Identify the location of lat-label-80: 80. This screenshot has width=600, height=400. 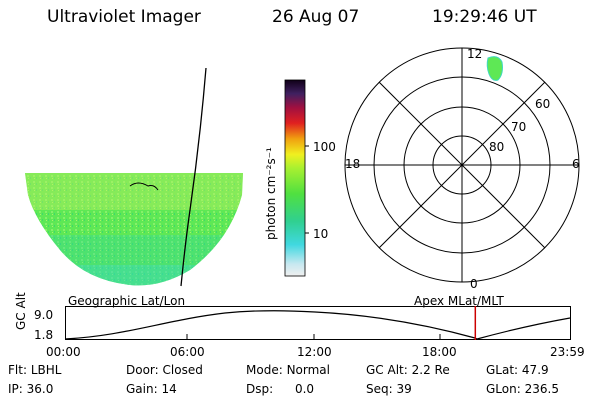
(497, 147).